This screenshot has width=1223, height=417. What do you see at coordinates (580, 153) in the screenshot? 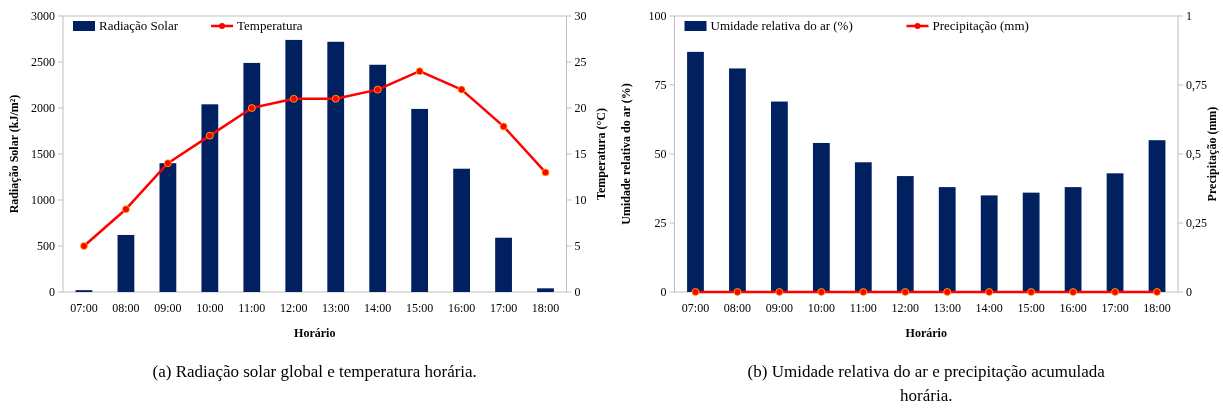
I see `y2-tick-label: 15` at bounding box center [580, 153].